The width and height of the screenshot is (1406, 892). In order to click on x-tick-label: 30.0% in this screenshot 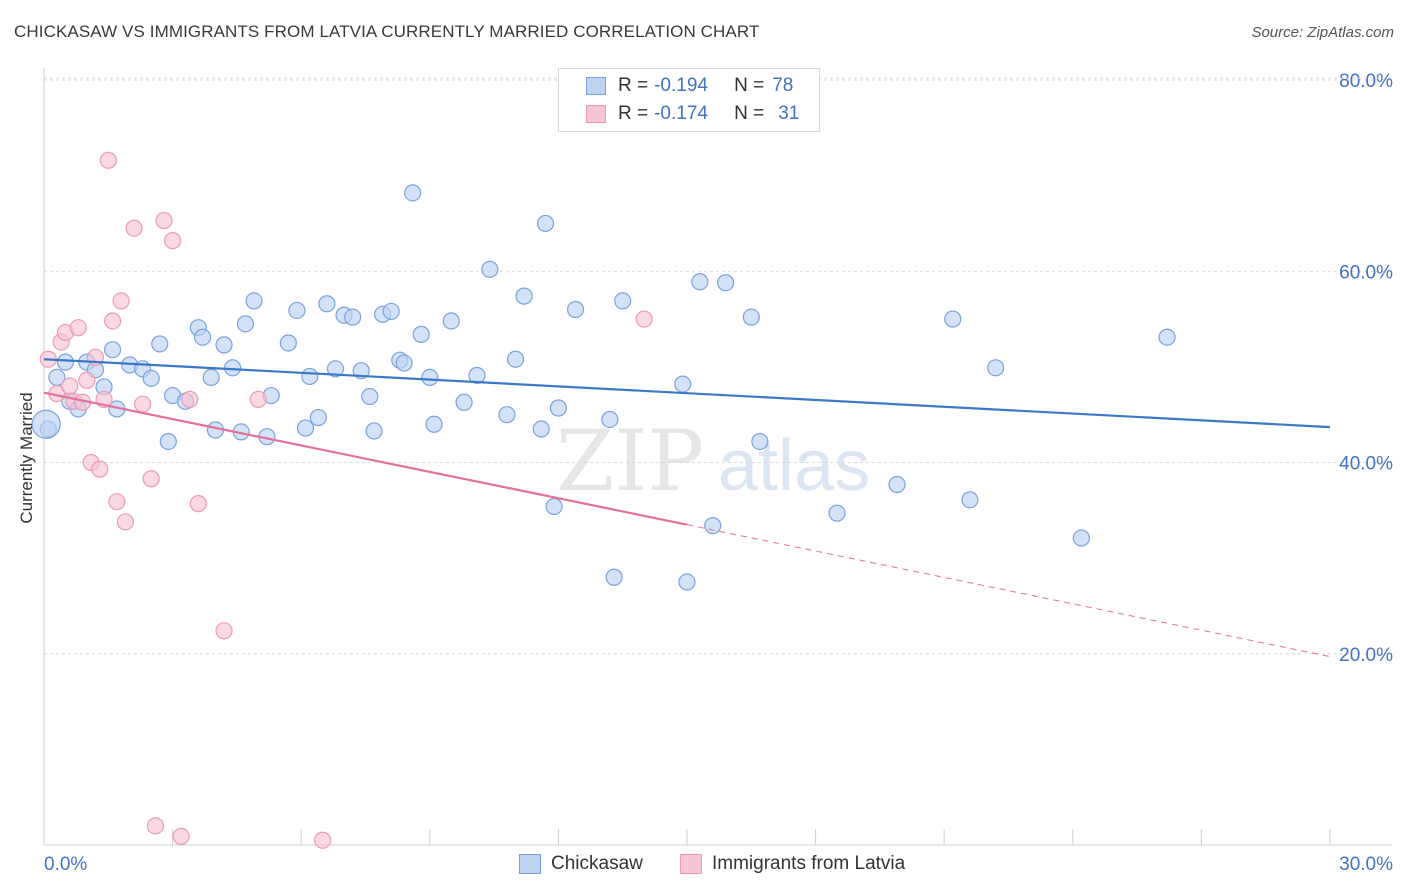, I will do `click(1366, 864)`.